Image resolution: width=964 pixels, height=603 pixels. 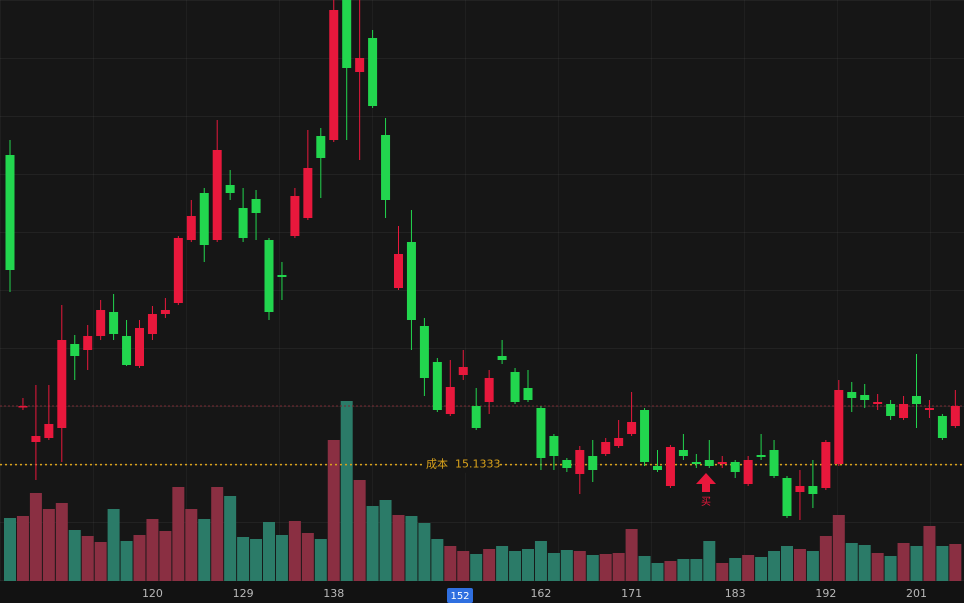 I want to click on cost-label-bg, so click(x=461, y=464).